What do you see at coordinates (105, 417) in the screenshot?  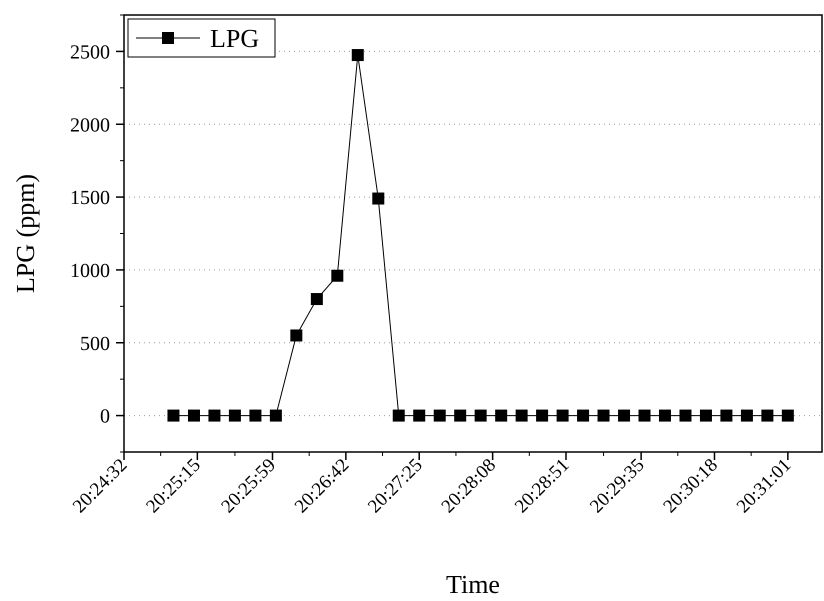 I see `y-tick-label: 0` at bounding box center [105, 417].